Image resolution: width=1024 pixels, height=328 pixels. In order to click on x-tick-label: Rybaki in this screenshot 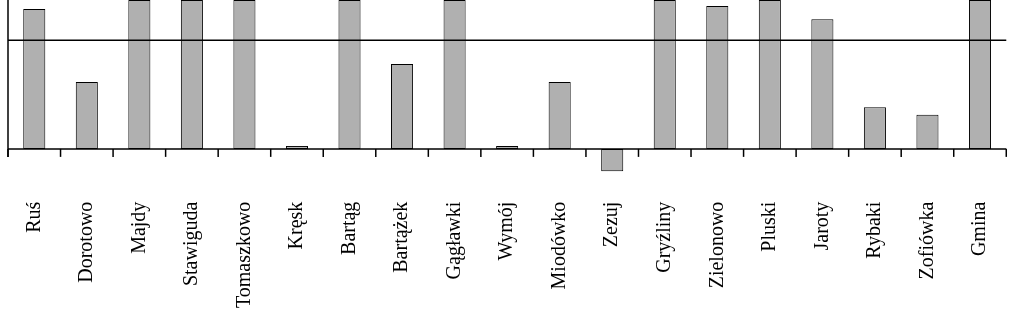, I will do `click(874, 230)`.